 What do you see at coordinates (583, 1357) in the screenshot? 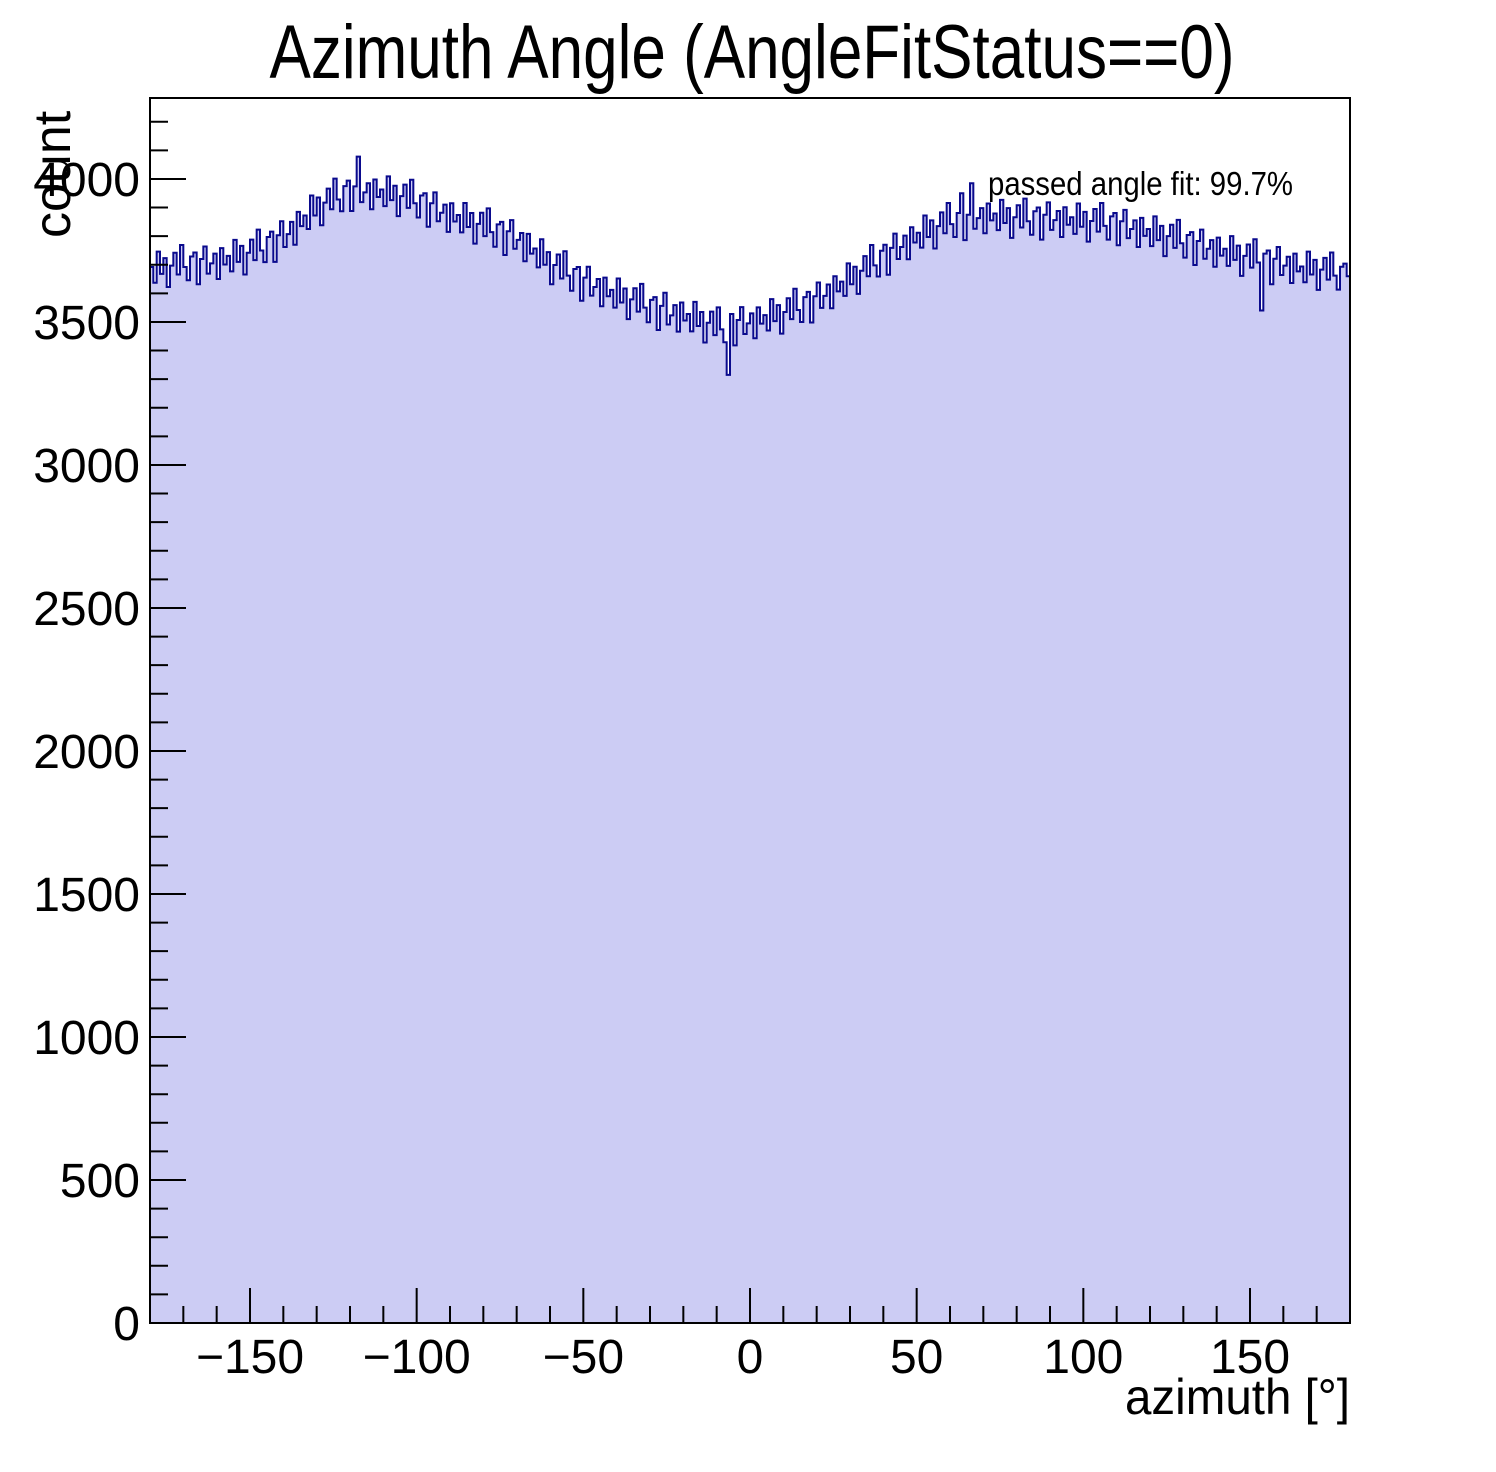
I see `x-tick-label: −50` at bounding box center [583, 1357].